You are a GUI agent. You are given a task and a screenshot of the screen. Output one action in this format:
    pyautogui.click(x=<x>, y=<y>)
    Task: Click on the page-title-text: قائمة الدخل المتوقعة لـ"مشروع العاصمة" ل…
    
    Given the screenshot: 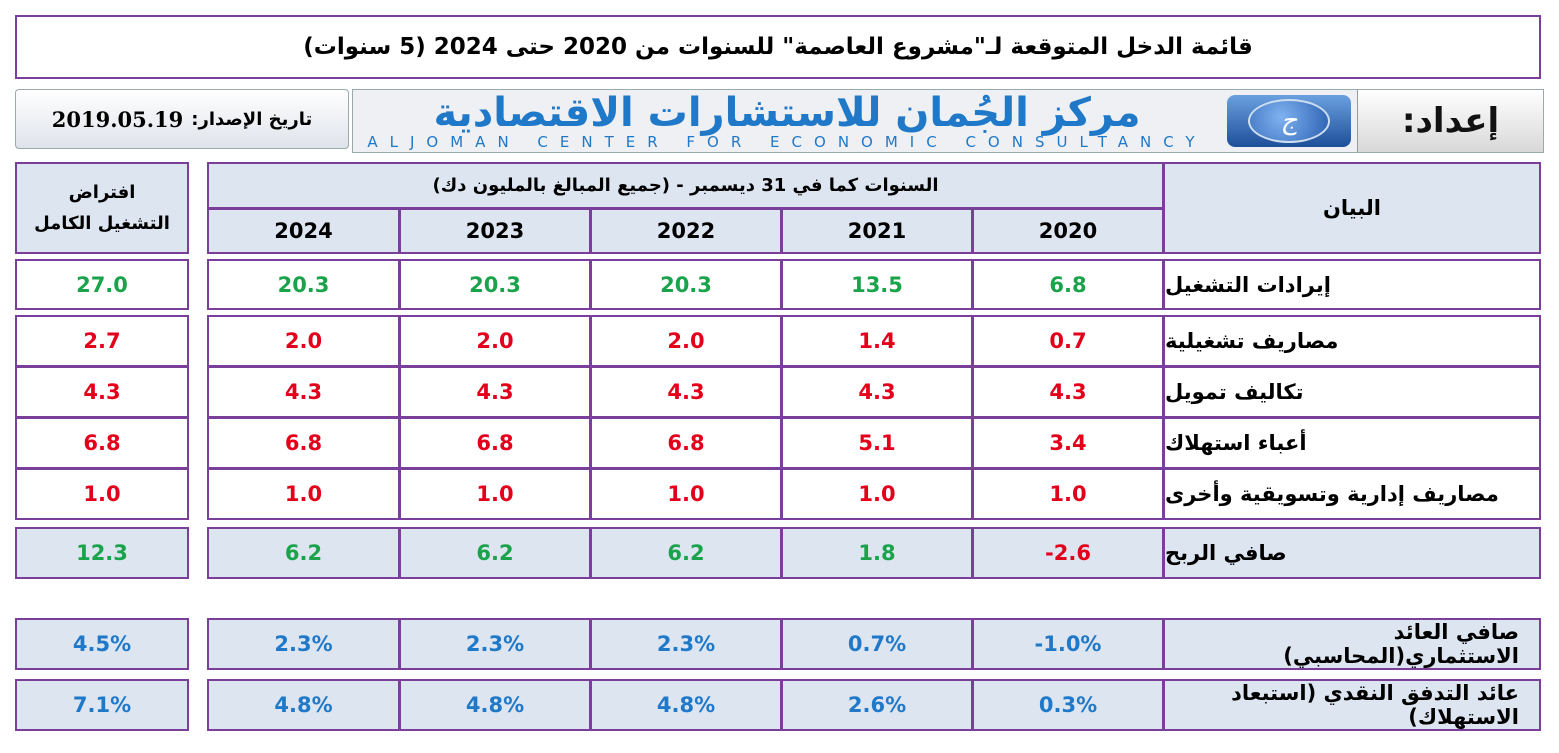 What is the action you would take?
    pyautogui.click(x=778, y=47)
    